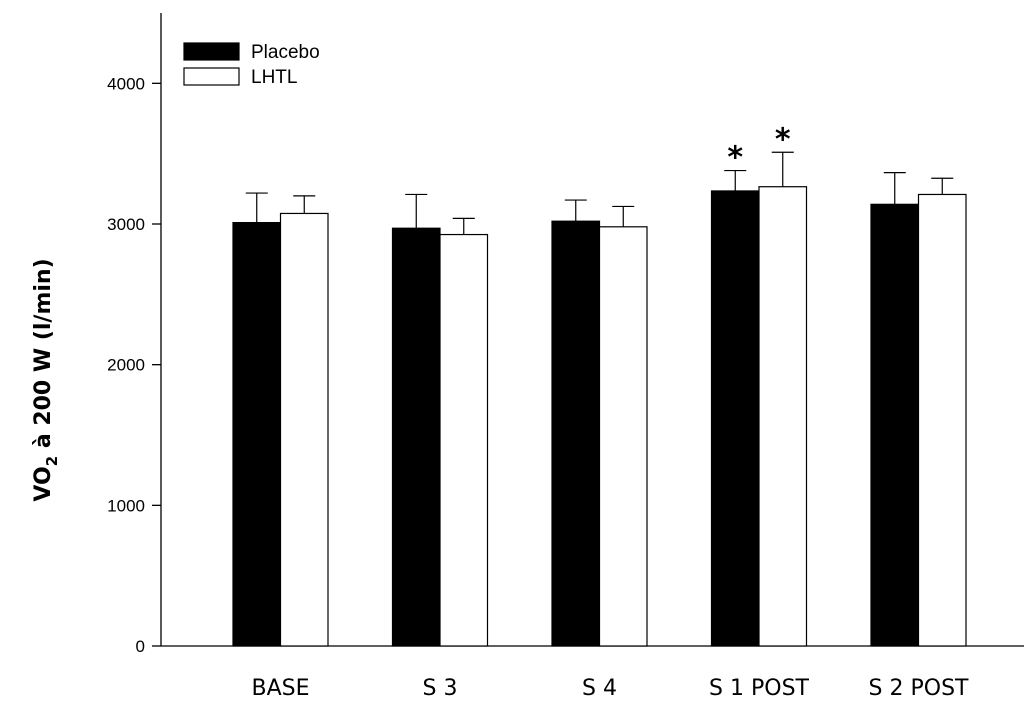 This screenshot has height=702, width=1031. I want to click on y-tick-label: 1000, so click(126, 505).